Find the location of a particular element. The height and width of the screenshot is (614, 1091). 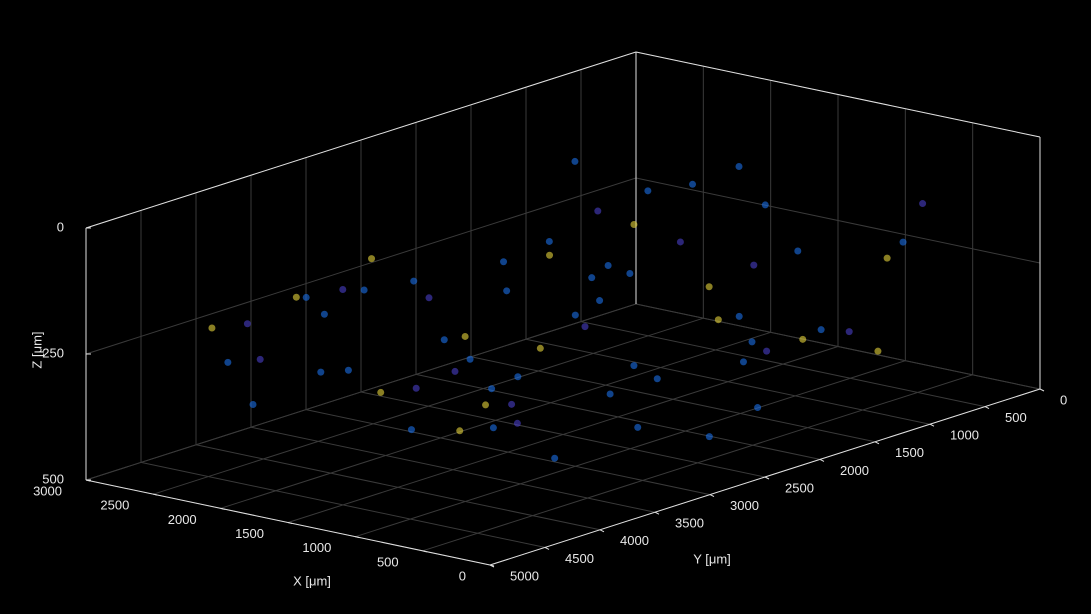

y-tick-label: 0 is located at coordinates (1063, 399).